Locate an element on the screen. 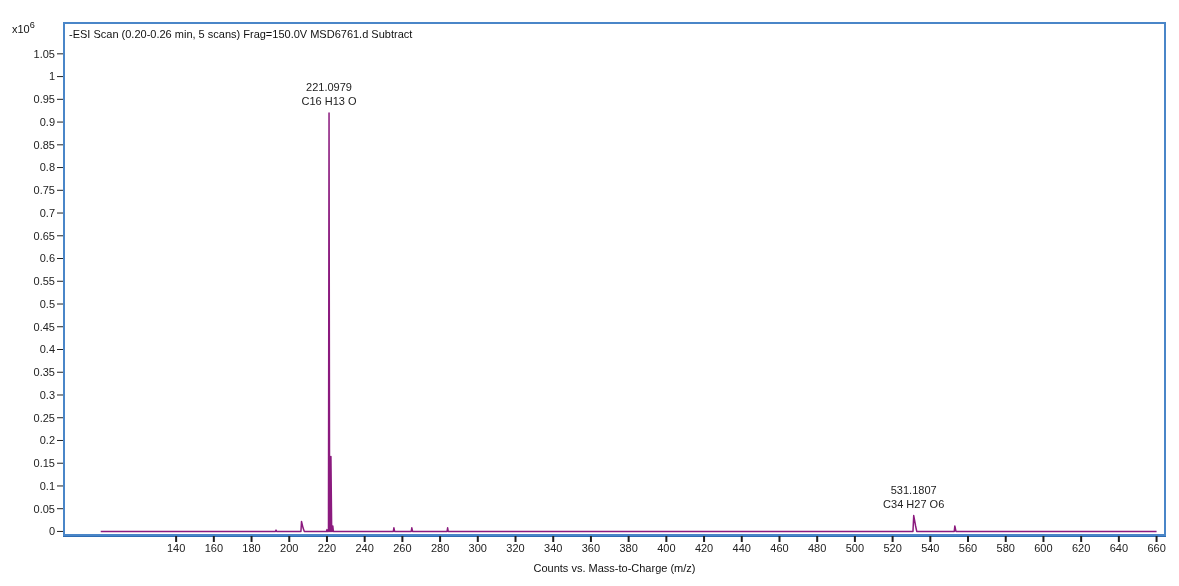  y-tick-label: 0.35 is located at coordinates (44, 372).